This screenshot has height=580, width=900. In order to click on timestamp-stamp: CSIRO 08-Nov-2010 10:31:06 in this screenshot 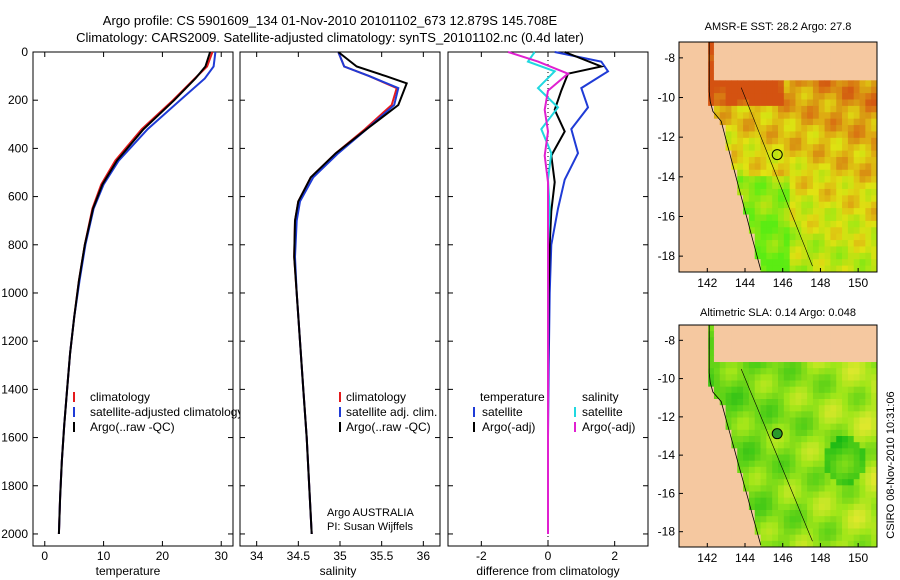, I will do `click(891, 464)`.